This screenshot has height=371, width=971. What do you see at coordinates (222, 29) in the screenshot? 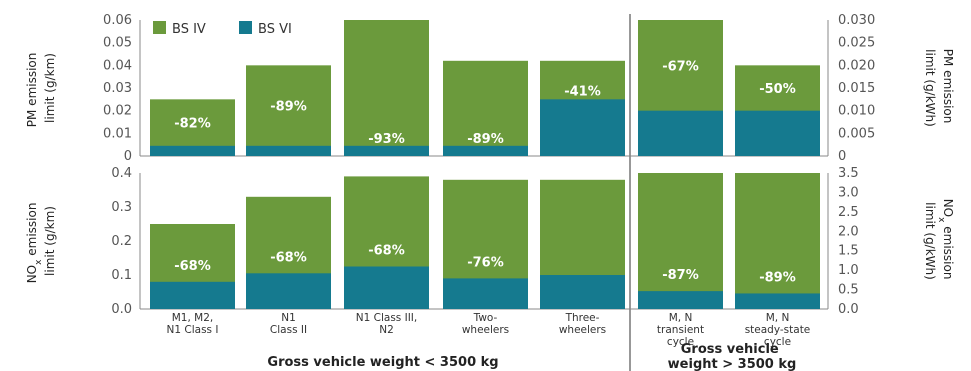
I see `legend: BS IV BS VI` at bounding box center [222, 29].